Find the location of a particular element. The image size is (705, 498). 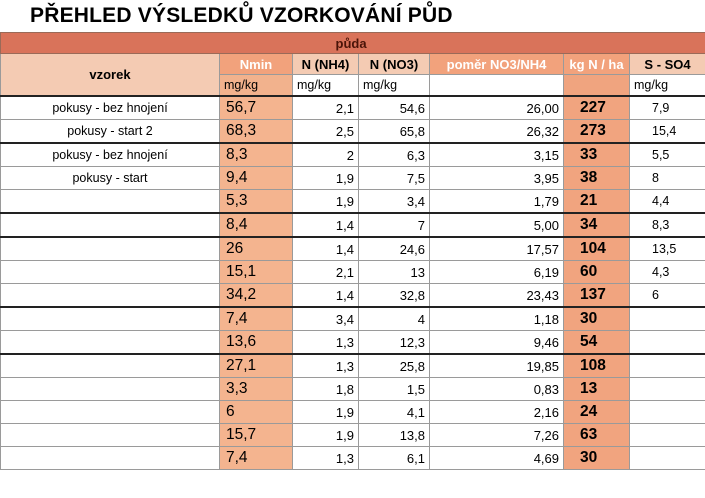

header-nh4: N (NH4) is located at coordinates (325, 64).